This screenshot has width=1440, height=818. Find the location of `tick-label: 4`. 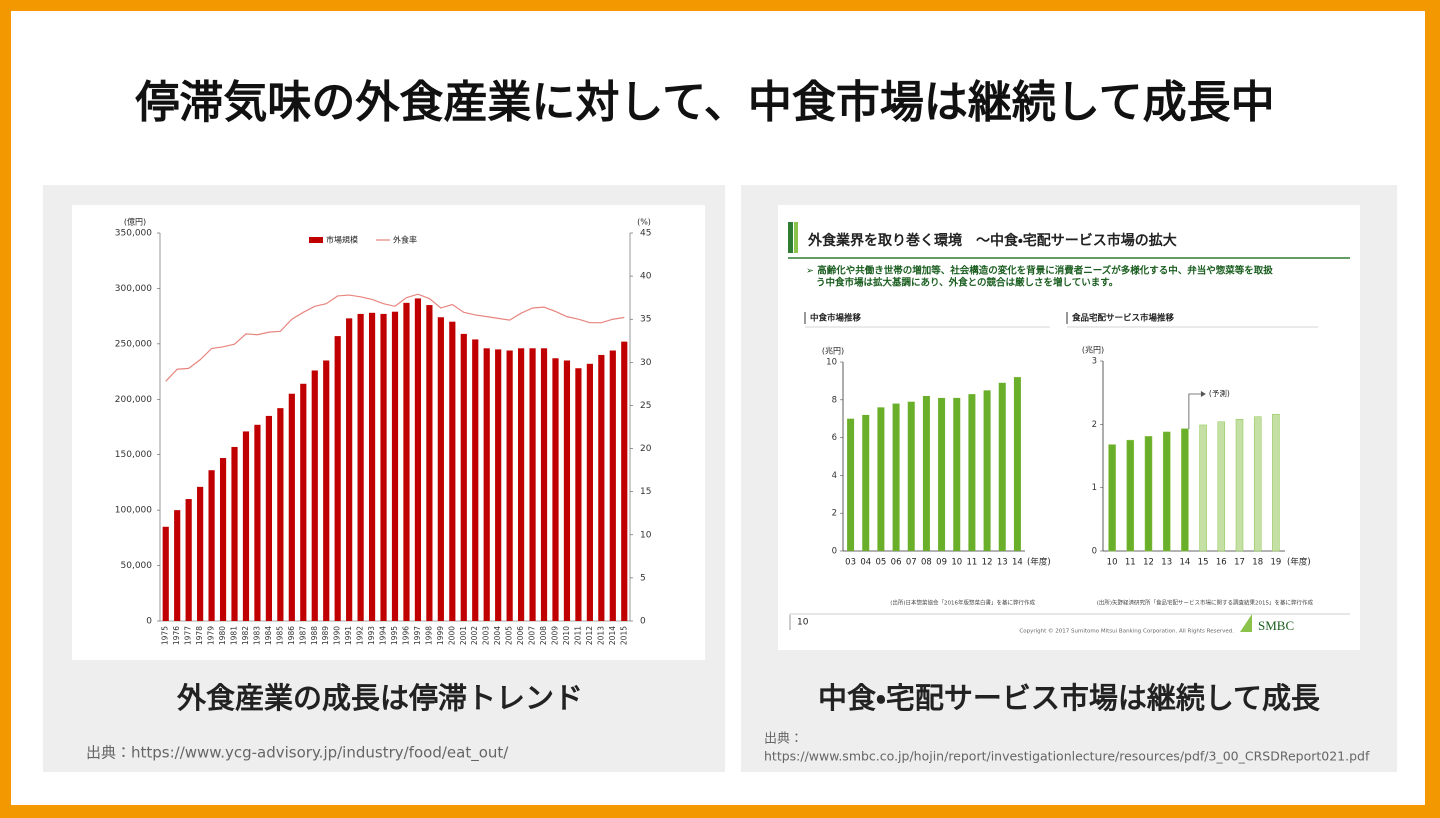

tick-label: 4 is located at coordinates (834, 476).